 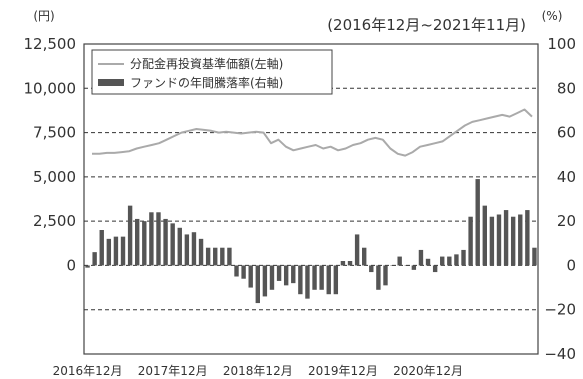 What do you see at coordinates (561, 44) in the screenshot?
I see `right-tick-label: 100` at bounding box center [561, 44].